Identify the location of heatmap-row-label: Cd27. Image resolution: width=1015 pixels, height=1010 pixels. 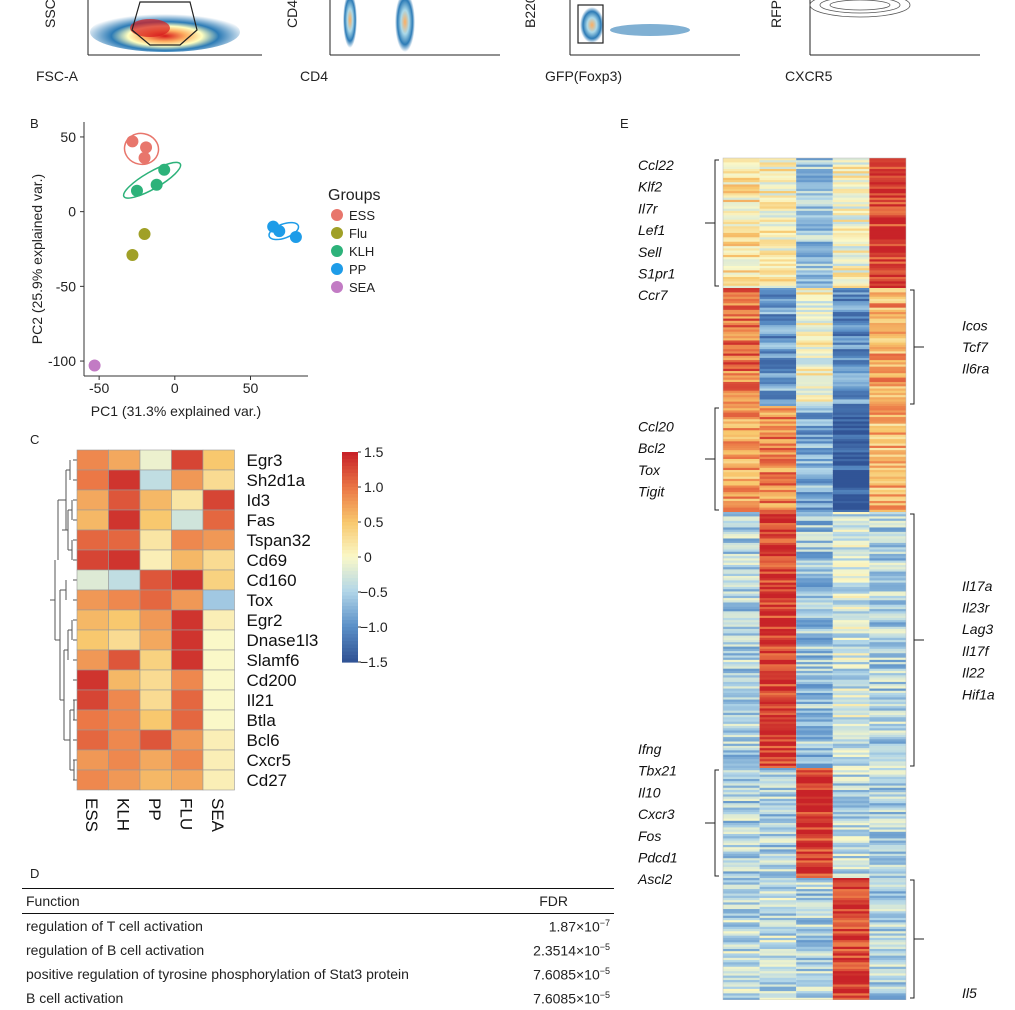
(267, 780).